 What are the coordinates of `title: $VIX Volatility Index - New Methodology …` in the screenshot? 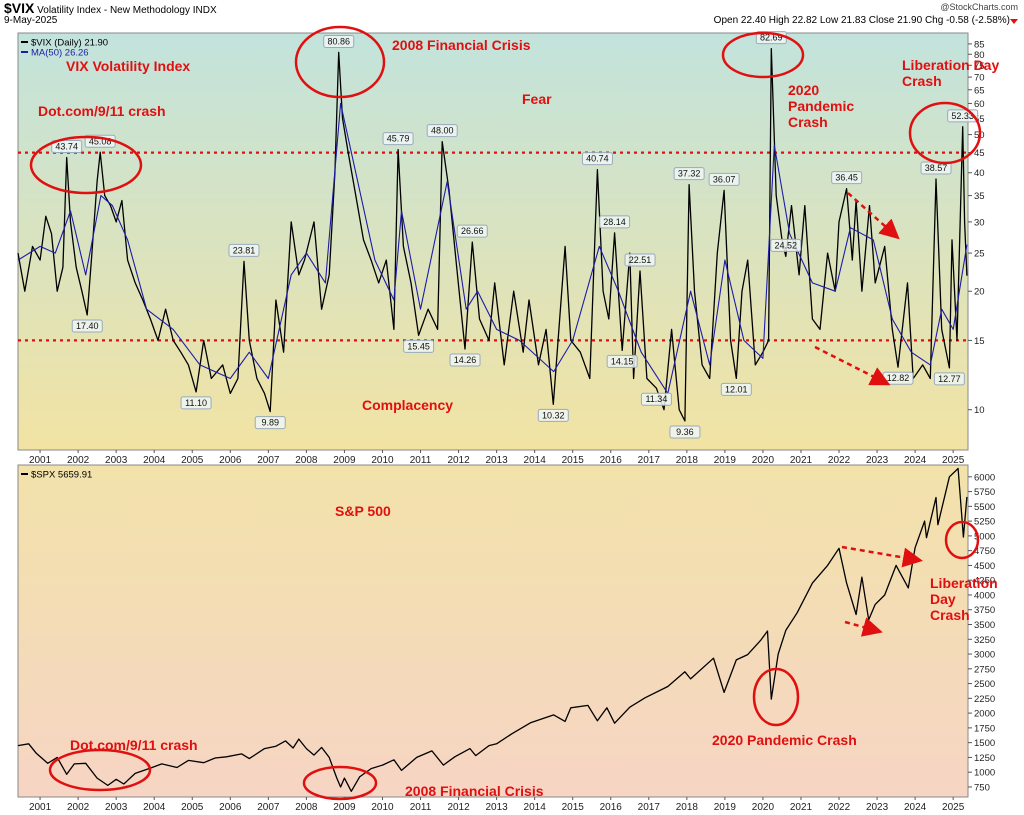 It's located at (110, 8).